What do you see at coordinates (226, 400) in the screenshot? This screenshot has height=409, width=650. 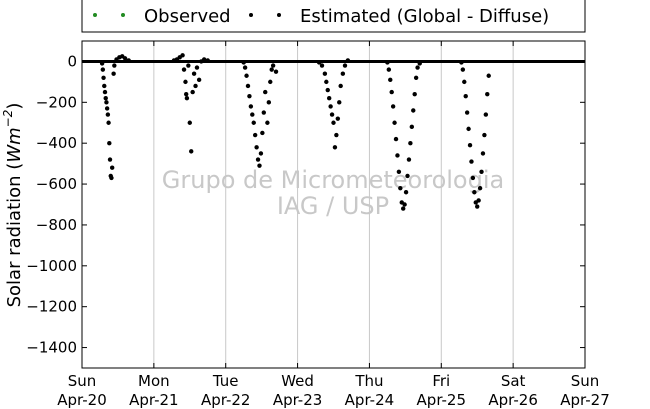 I see `x-tick-label-date: Apr-22` at bounding box center [226, 400].